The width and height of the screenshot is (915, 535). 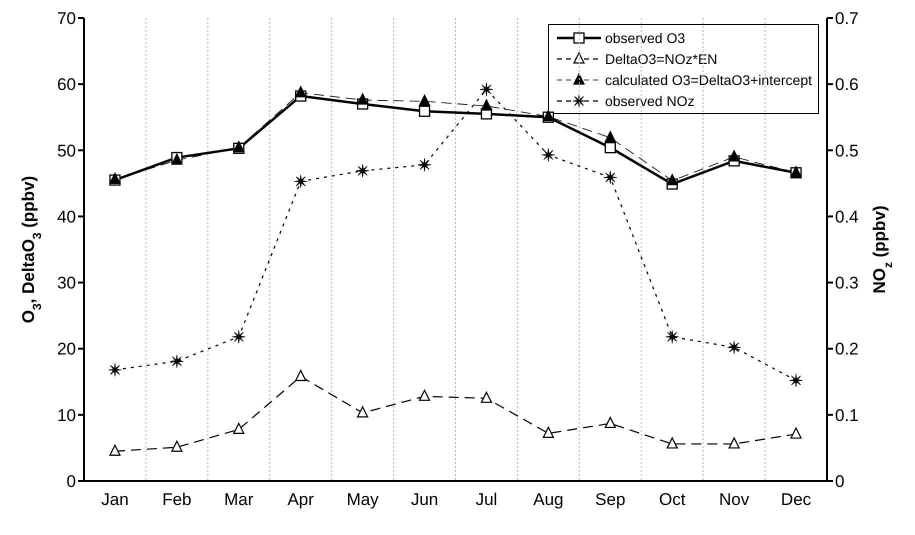 What do you see at coordinates (847, 283) in the screenshot?
I see `y2-tick-label: 0.3` at bounding box center [847, 283].